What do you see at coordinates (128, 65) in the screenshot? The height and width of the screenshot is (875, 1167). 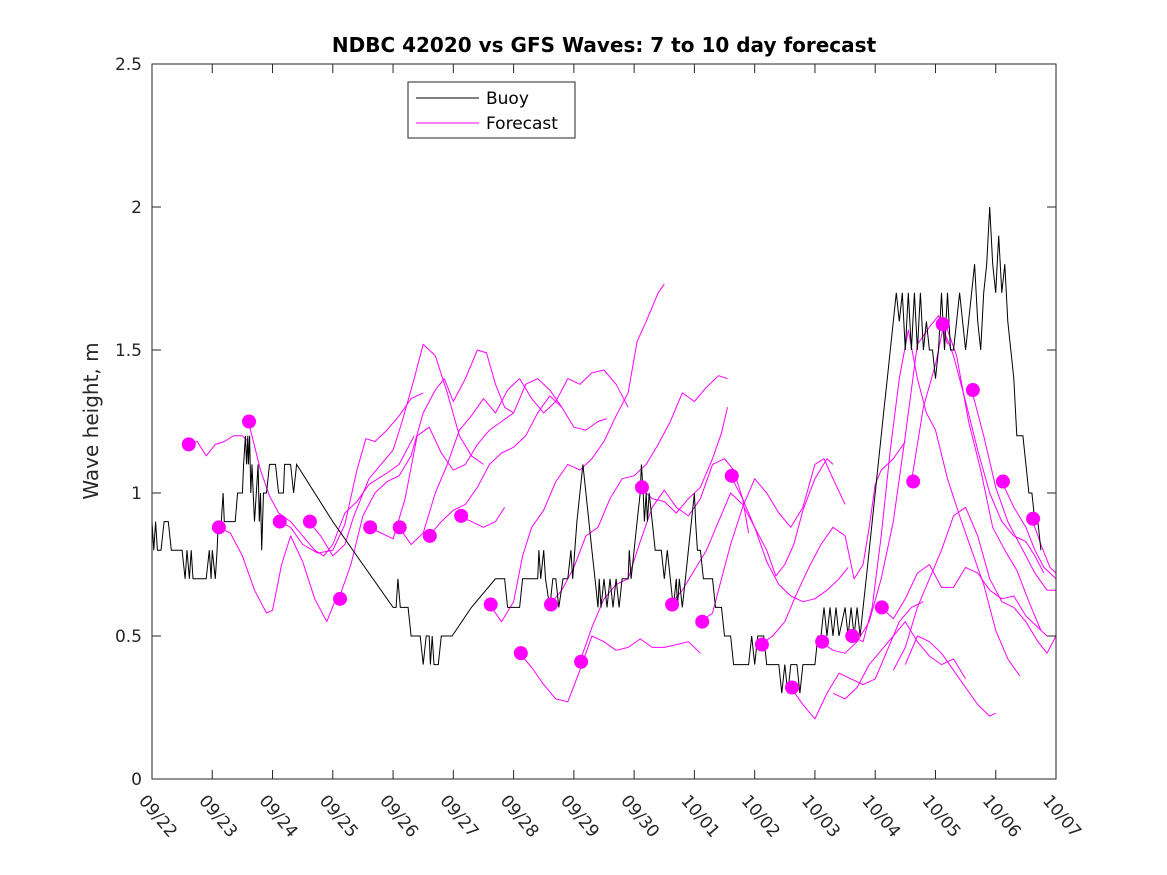 I see `y-tick-label: 2.5` at bounding box center [128, 65].